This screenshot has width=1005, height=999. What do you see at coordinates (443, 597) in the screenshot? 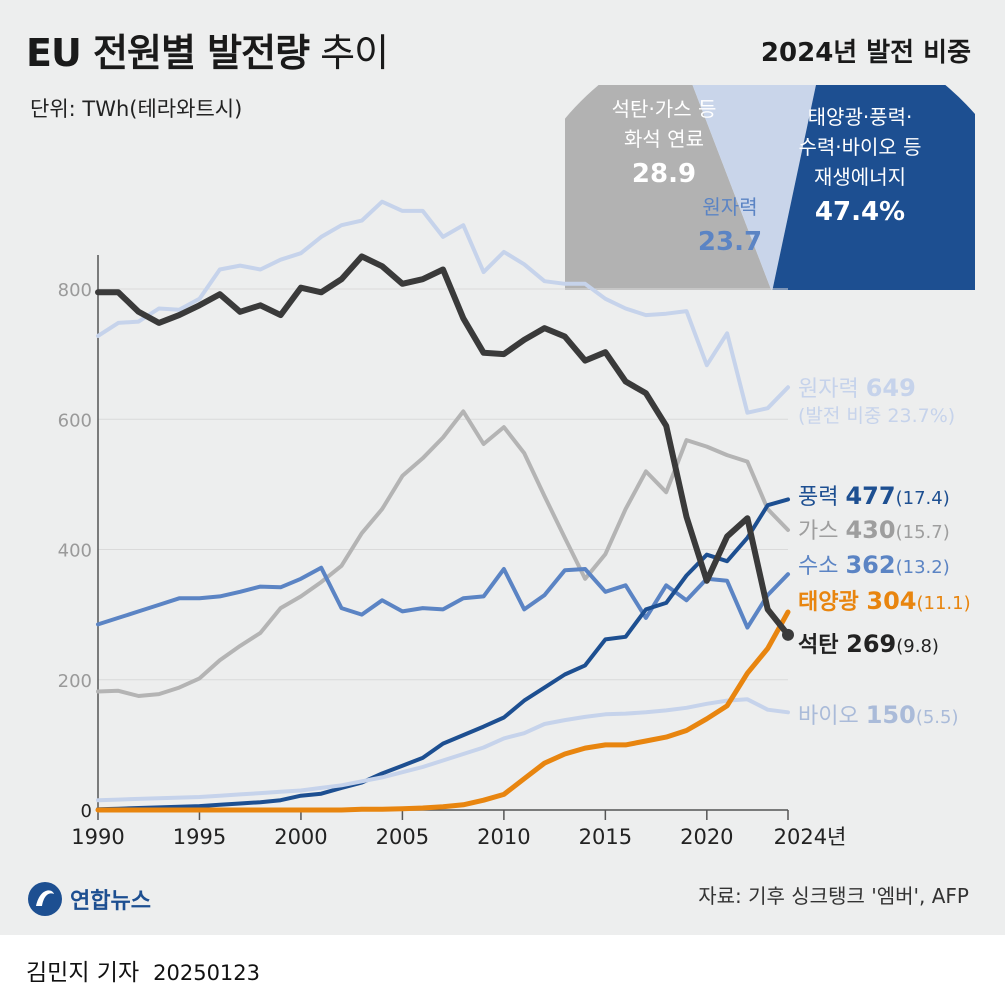
I see `series-line-수소` at bounding box center [443, 597].